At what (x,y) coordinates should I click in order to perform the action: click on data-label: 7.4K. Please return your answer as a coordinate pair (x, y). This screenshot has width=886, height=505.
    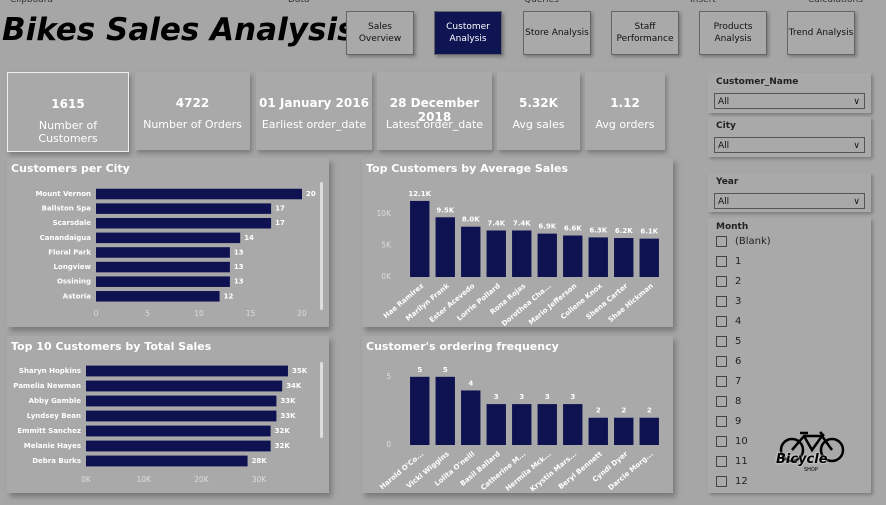
    Looking at the image, I should click on (496, 223).